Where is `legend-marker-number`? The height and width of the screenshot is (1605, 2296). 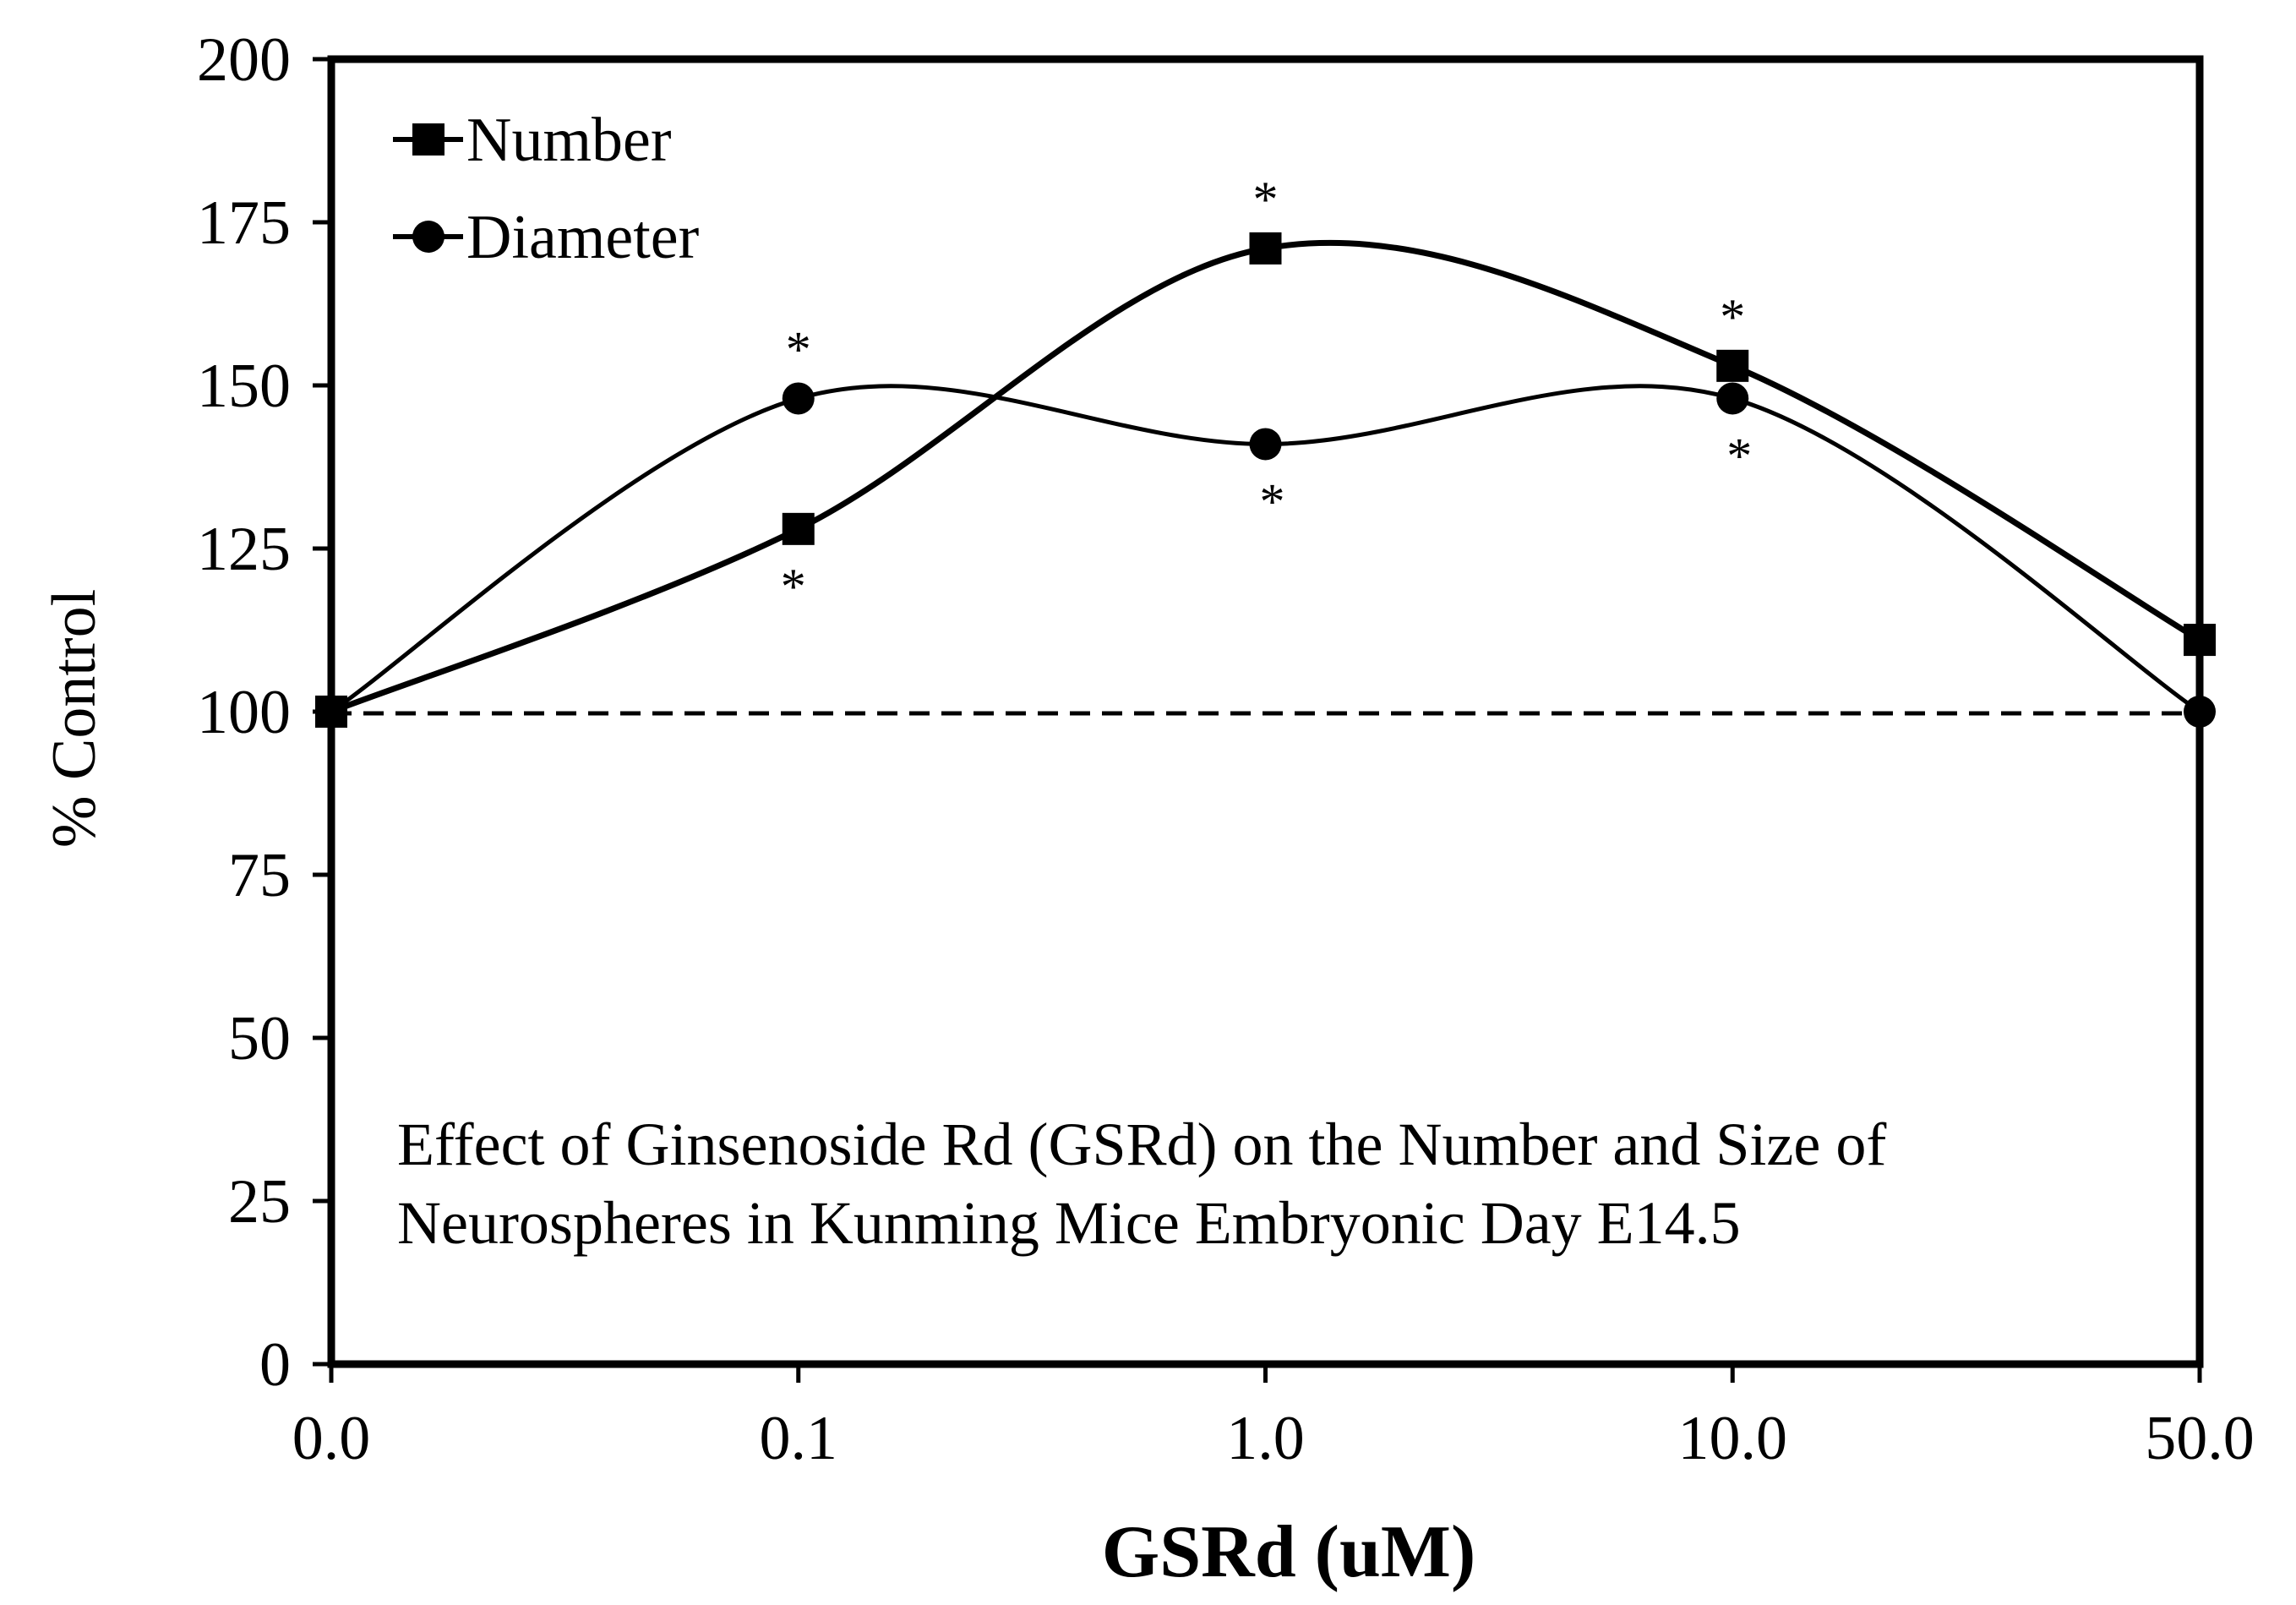
legend-marker-number is located at coordinates (428, 139).